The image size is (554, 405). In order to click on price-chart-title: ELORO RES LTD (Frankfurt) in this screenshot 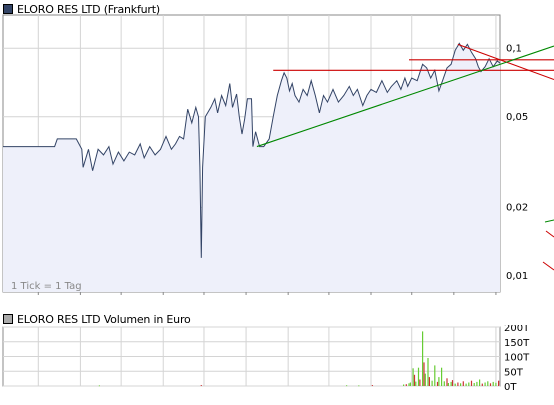, I will do `click(88, 9)`.